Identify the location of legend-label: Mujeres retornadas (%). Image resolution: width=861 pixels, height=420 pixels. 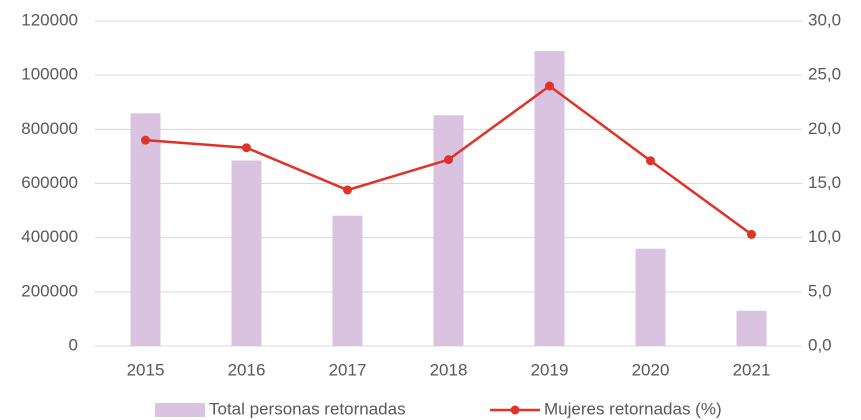
(633, 408).